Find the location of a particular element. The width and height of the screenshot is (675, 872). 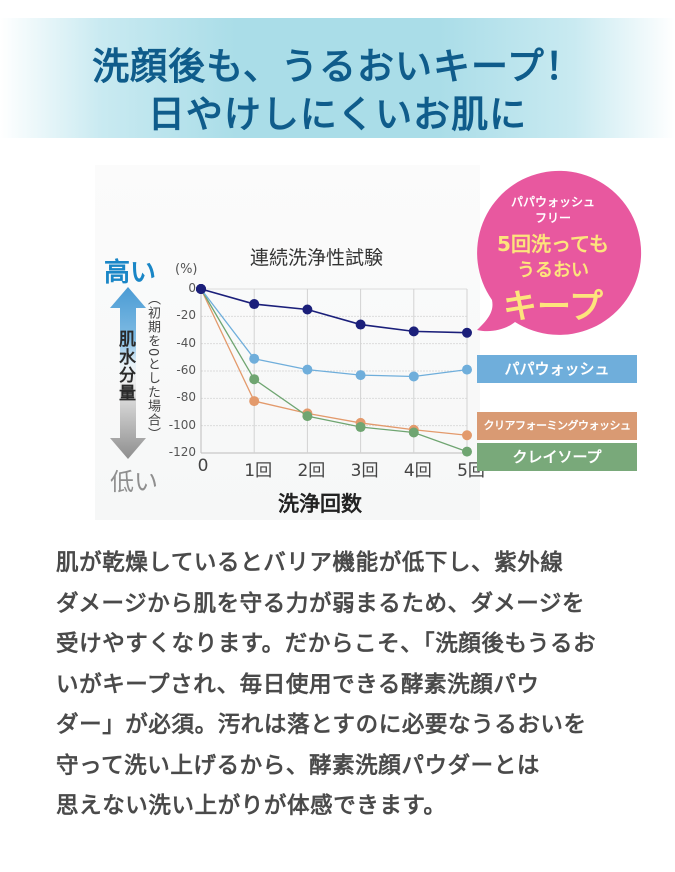

y-tick-label: -20 is located at coordinates (186, 315).